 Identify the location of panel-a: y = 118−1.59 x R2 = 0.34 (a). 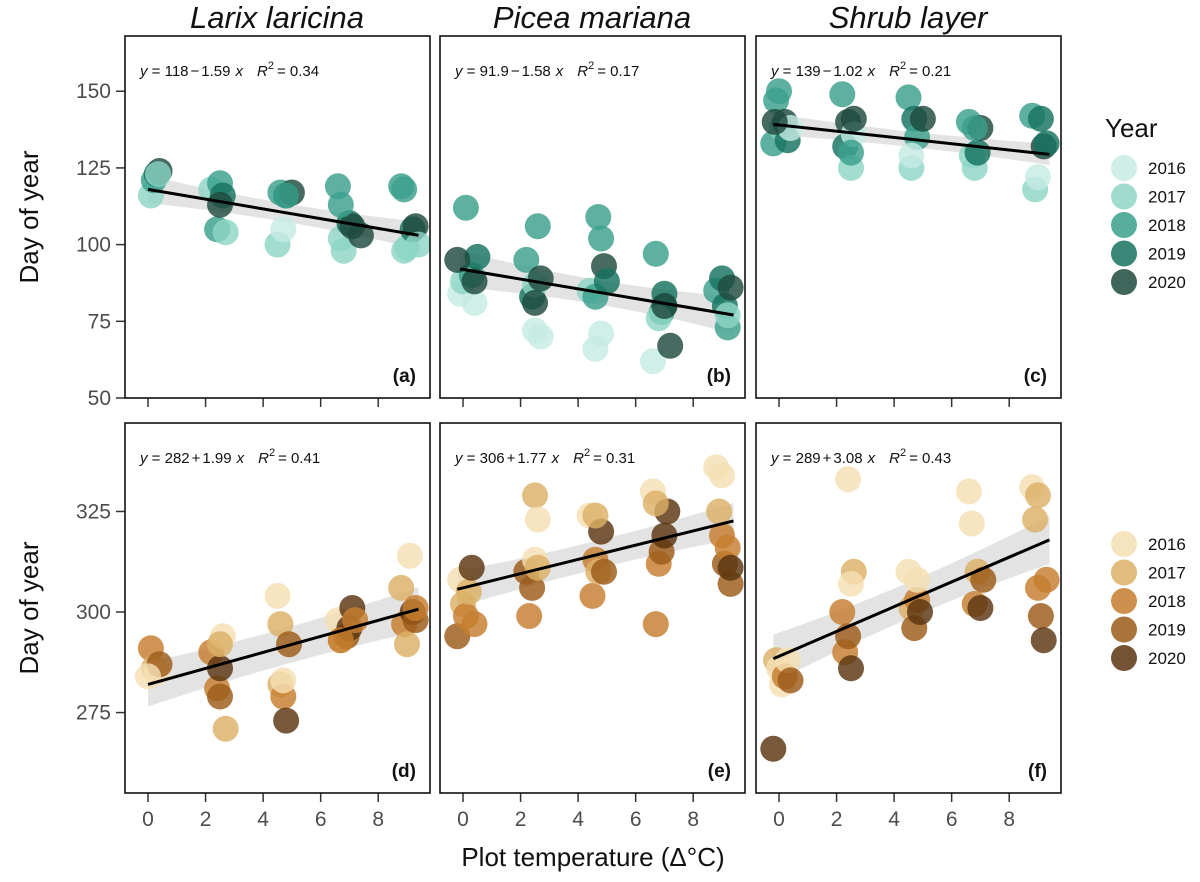
(277, 217).